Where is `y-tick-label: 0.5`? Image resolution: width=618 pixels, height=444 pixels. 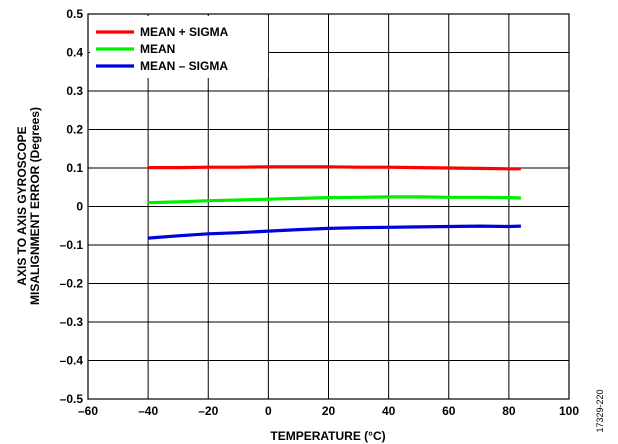 y-tick-label: 0.5 is located at coordinates (74, 14).